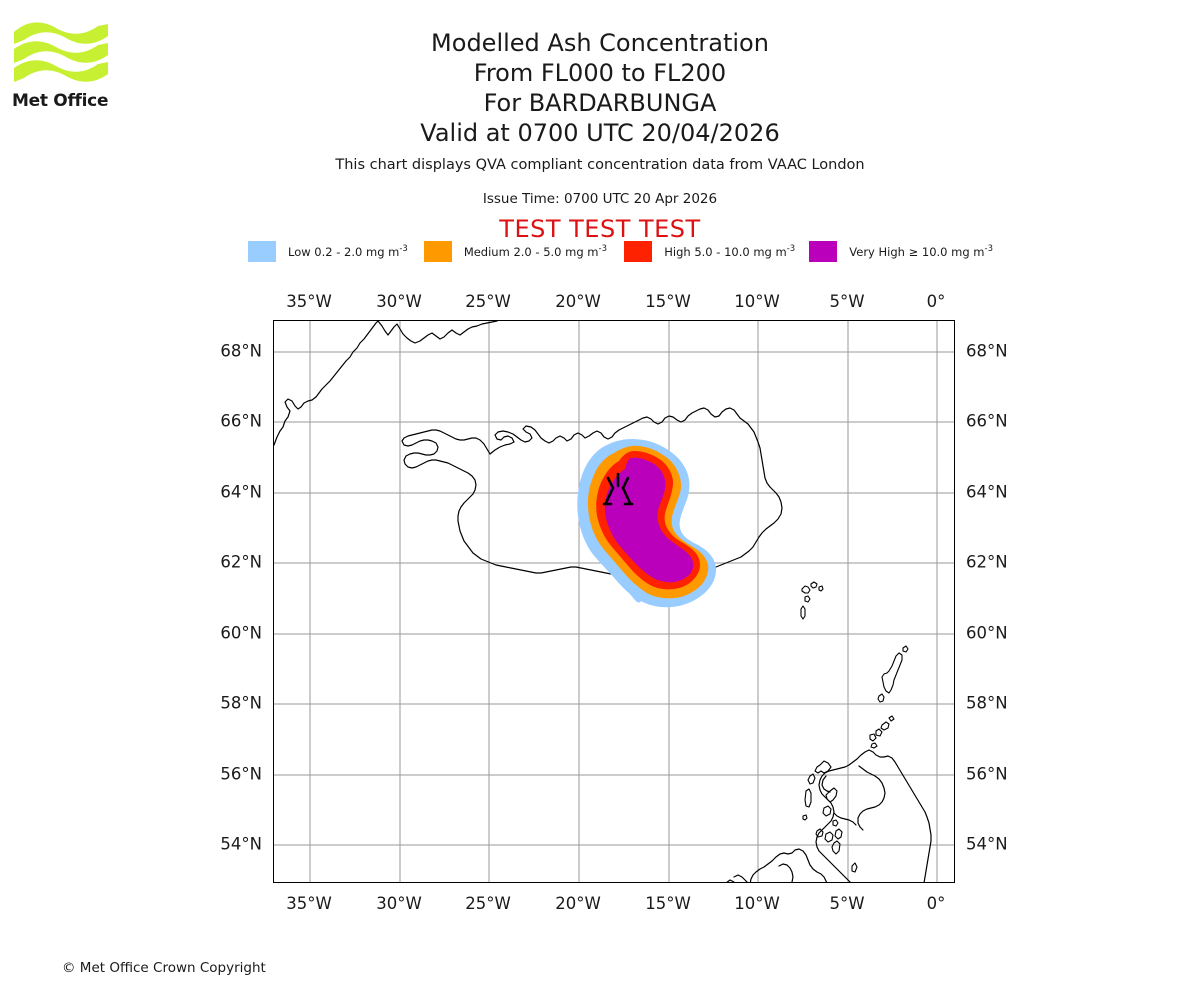  What do you see at coordinates (241, 774) in the screenshot?
I see `lat-label-left-56n: 56°N` at bounding box center [241, 774].